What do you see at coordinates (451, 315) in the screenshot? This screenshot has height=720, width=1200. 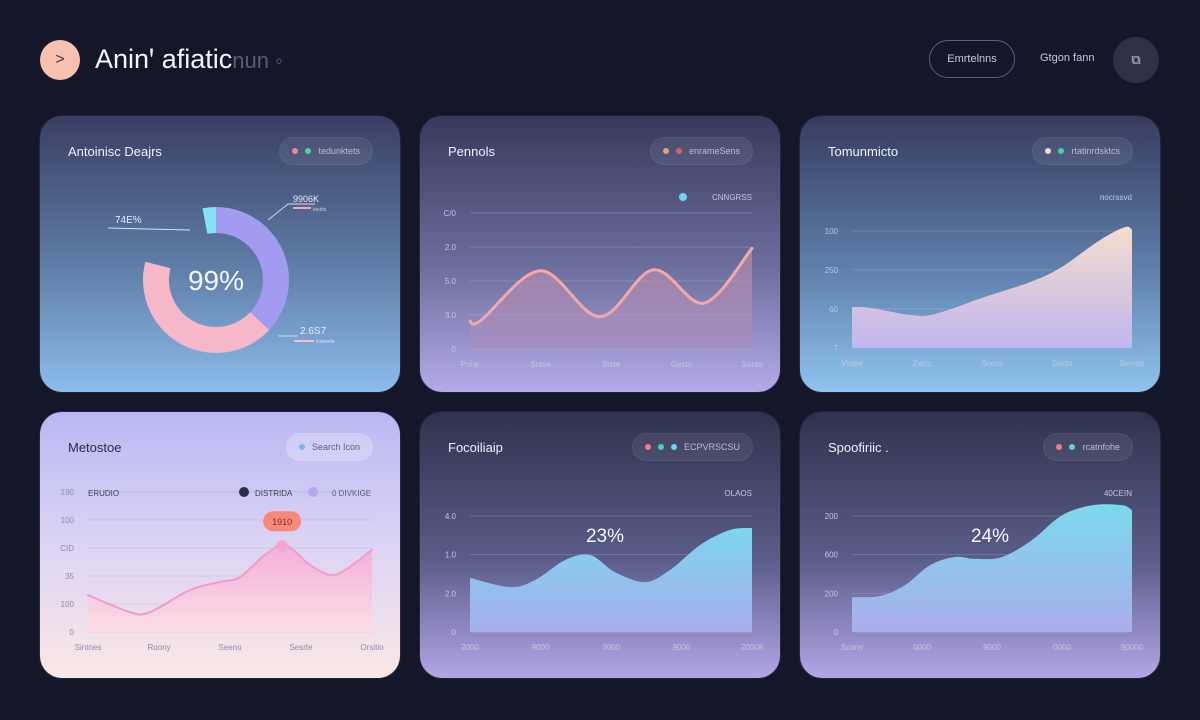 I see `y-tick-label: 3.0` at bounding box center [451, 315].